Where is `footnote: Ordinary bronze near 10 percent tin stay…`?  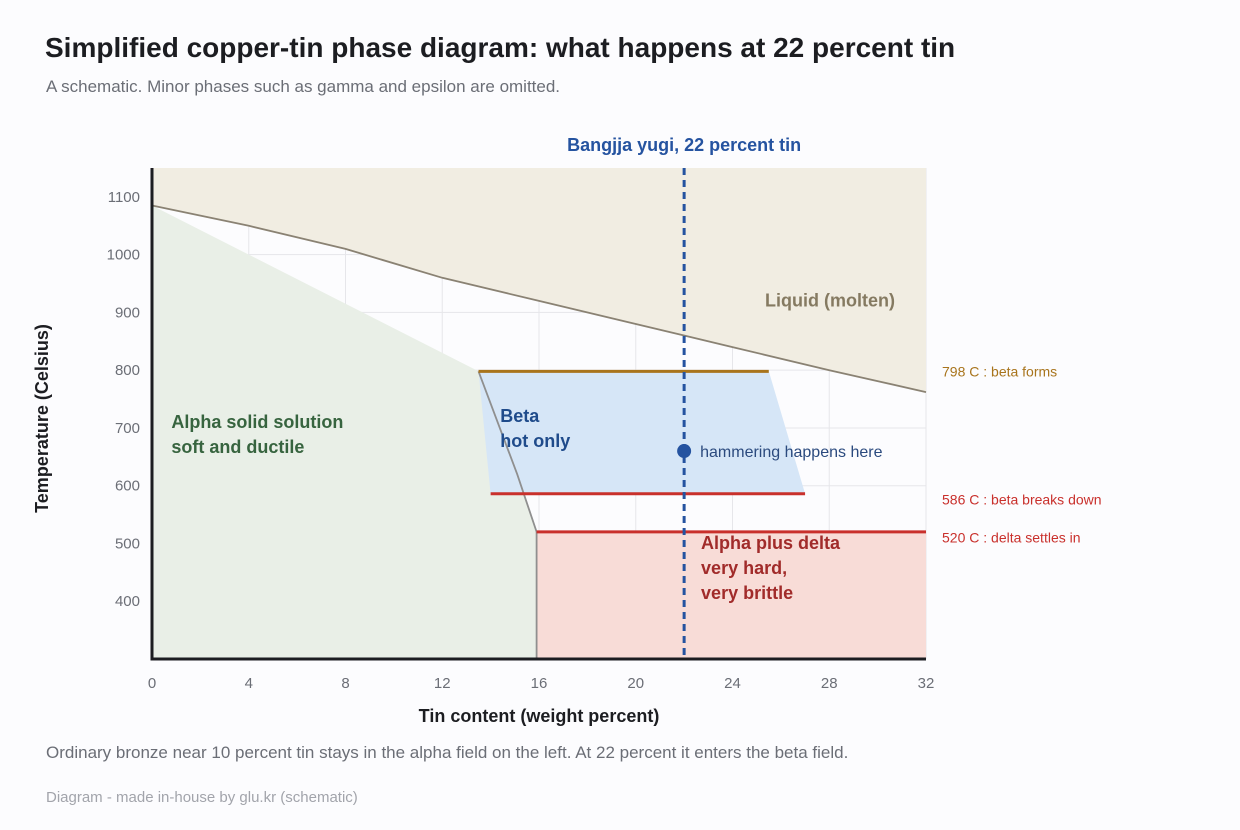
footnote: Ordinary bronze near 10 percent tin stay… is located at coordinates (447, 752).